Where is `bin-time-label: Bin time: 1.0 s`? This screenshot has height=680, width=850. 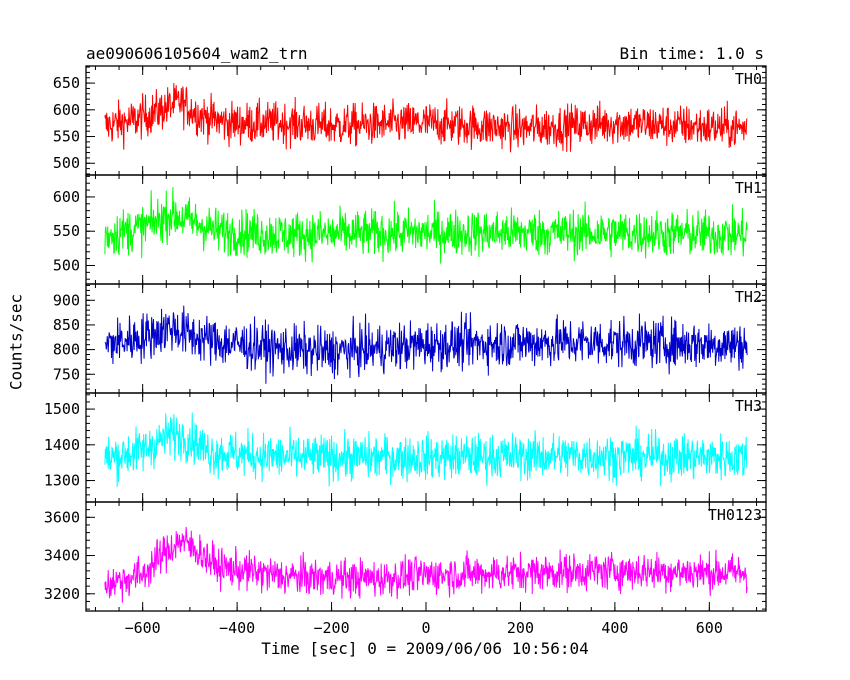 bin-time-label: Bin time: 1.0 s is located at coordinates (692, 53).